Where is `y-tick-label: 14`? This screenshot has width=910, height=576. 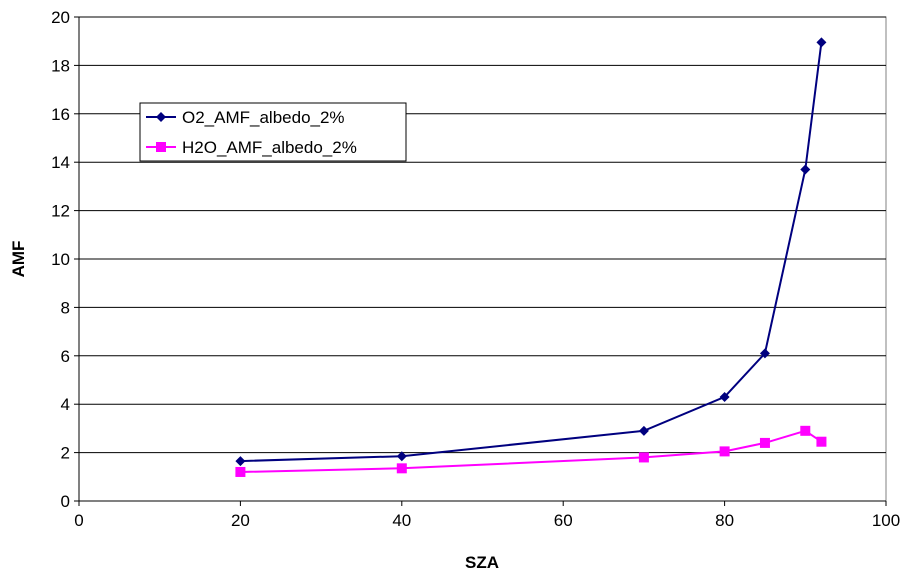
y-tick-label: 14 is located at coordinates (60, 162).